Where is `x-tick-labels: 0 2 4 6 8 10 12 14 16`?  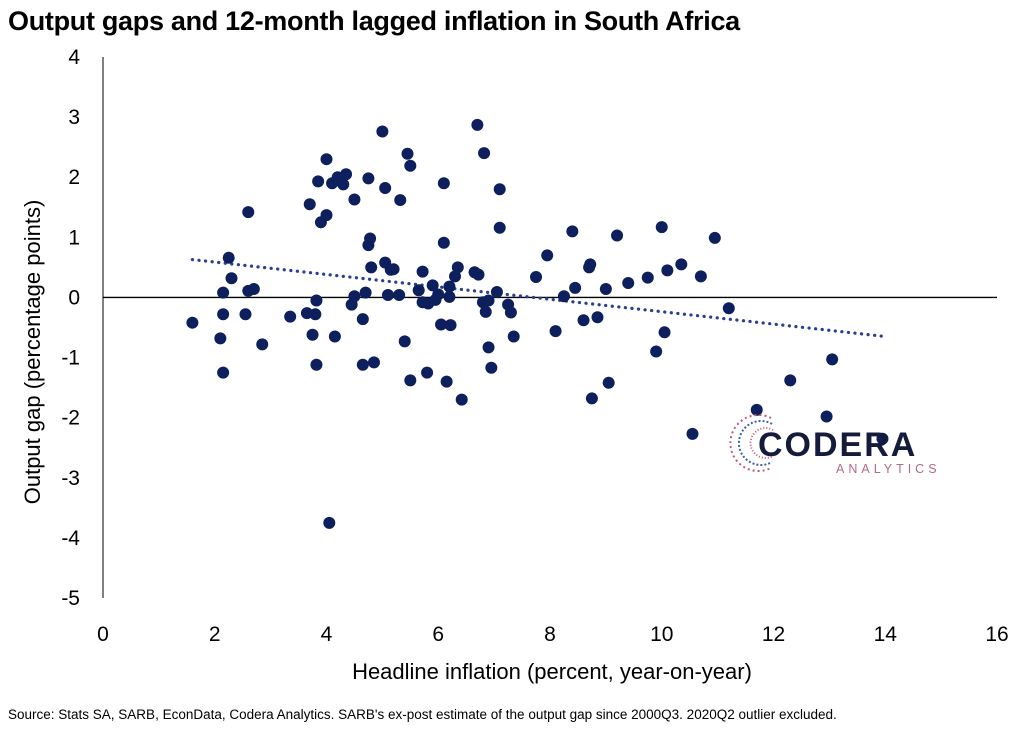
x-tick-labels: 0 2 4 6 8 10 12 14 16 is located at coordinates (553, 634).